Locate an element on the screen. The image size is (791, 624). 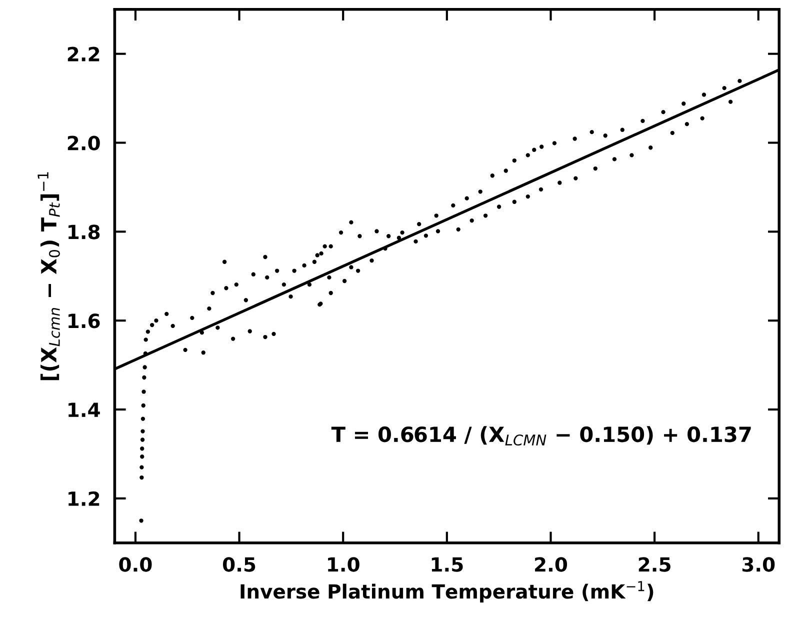
y-tick-label: 2.0 is located at coordinates (84, 143).